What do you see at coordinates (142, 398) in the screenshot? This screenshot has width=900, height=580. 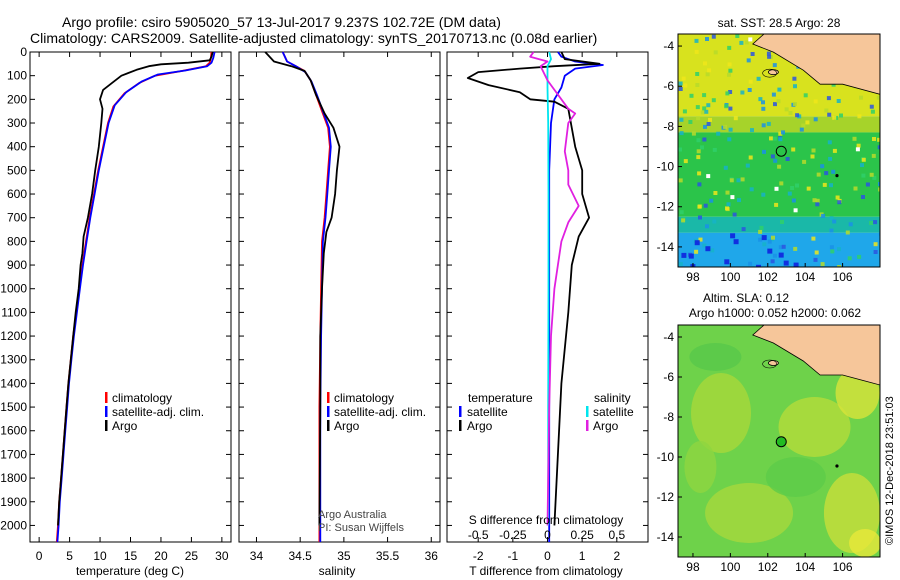 I see `temperature-legend-label: climatology` at bounding box center [142, 398].